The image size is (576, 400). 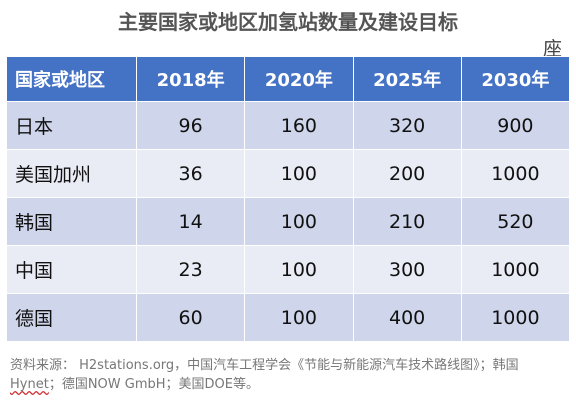 I want to click on value-cell: 23, so click(x=190, y=269).